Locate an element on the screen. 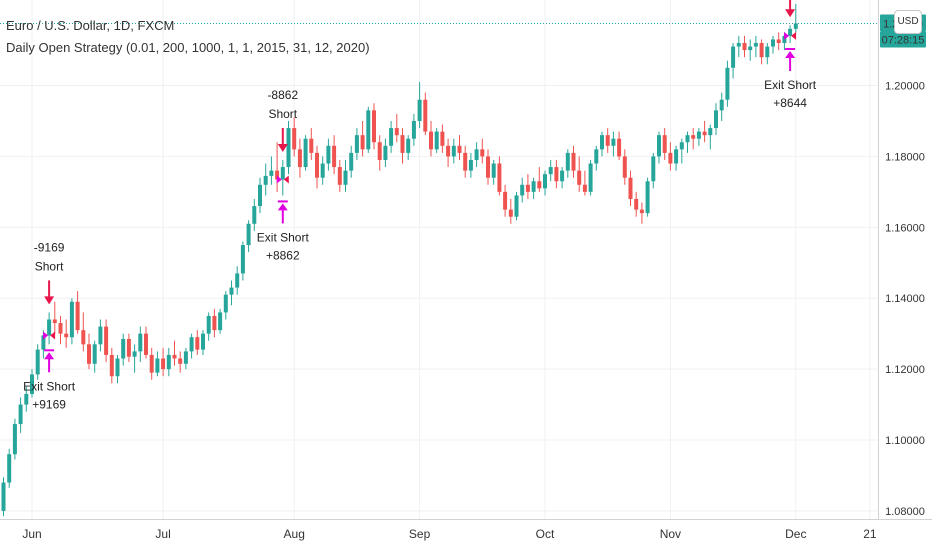 This screenshot has width=932, height=555. exit-arrow-icon is located at coordinates (49, 356).